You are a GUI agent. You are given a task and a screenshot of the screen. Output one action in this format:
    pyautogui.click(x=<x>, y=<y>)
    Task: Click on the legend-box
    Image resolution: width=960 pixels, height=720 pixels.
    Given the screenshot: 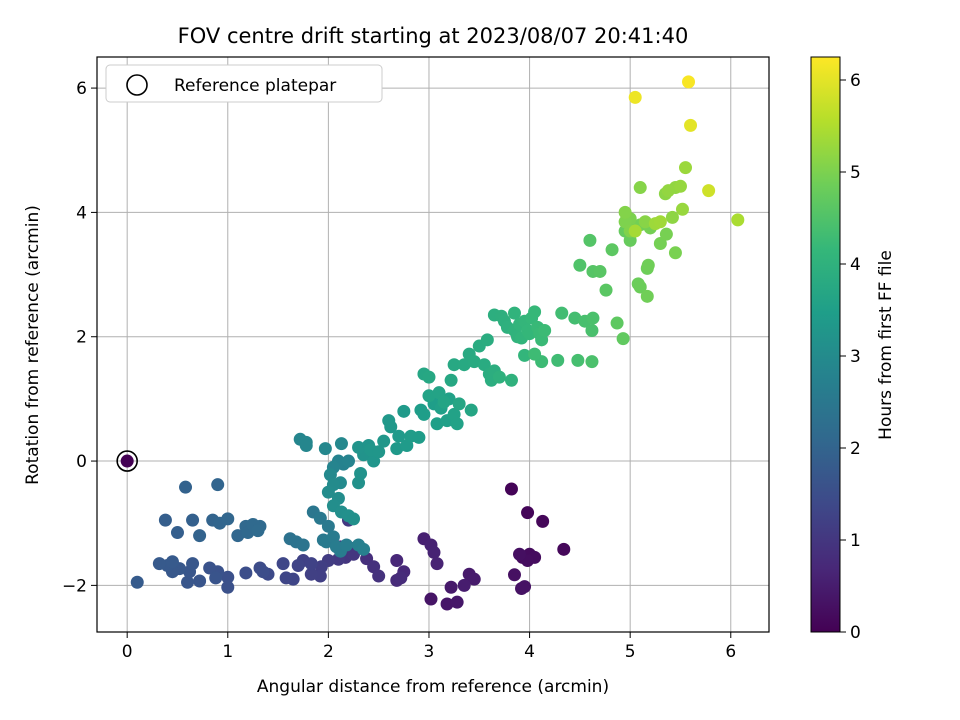 What is the action you would take?
    pyautogui.click(x=244, y=83)
    